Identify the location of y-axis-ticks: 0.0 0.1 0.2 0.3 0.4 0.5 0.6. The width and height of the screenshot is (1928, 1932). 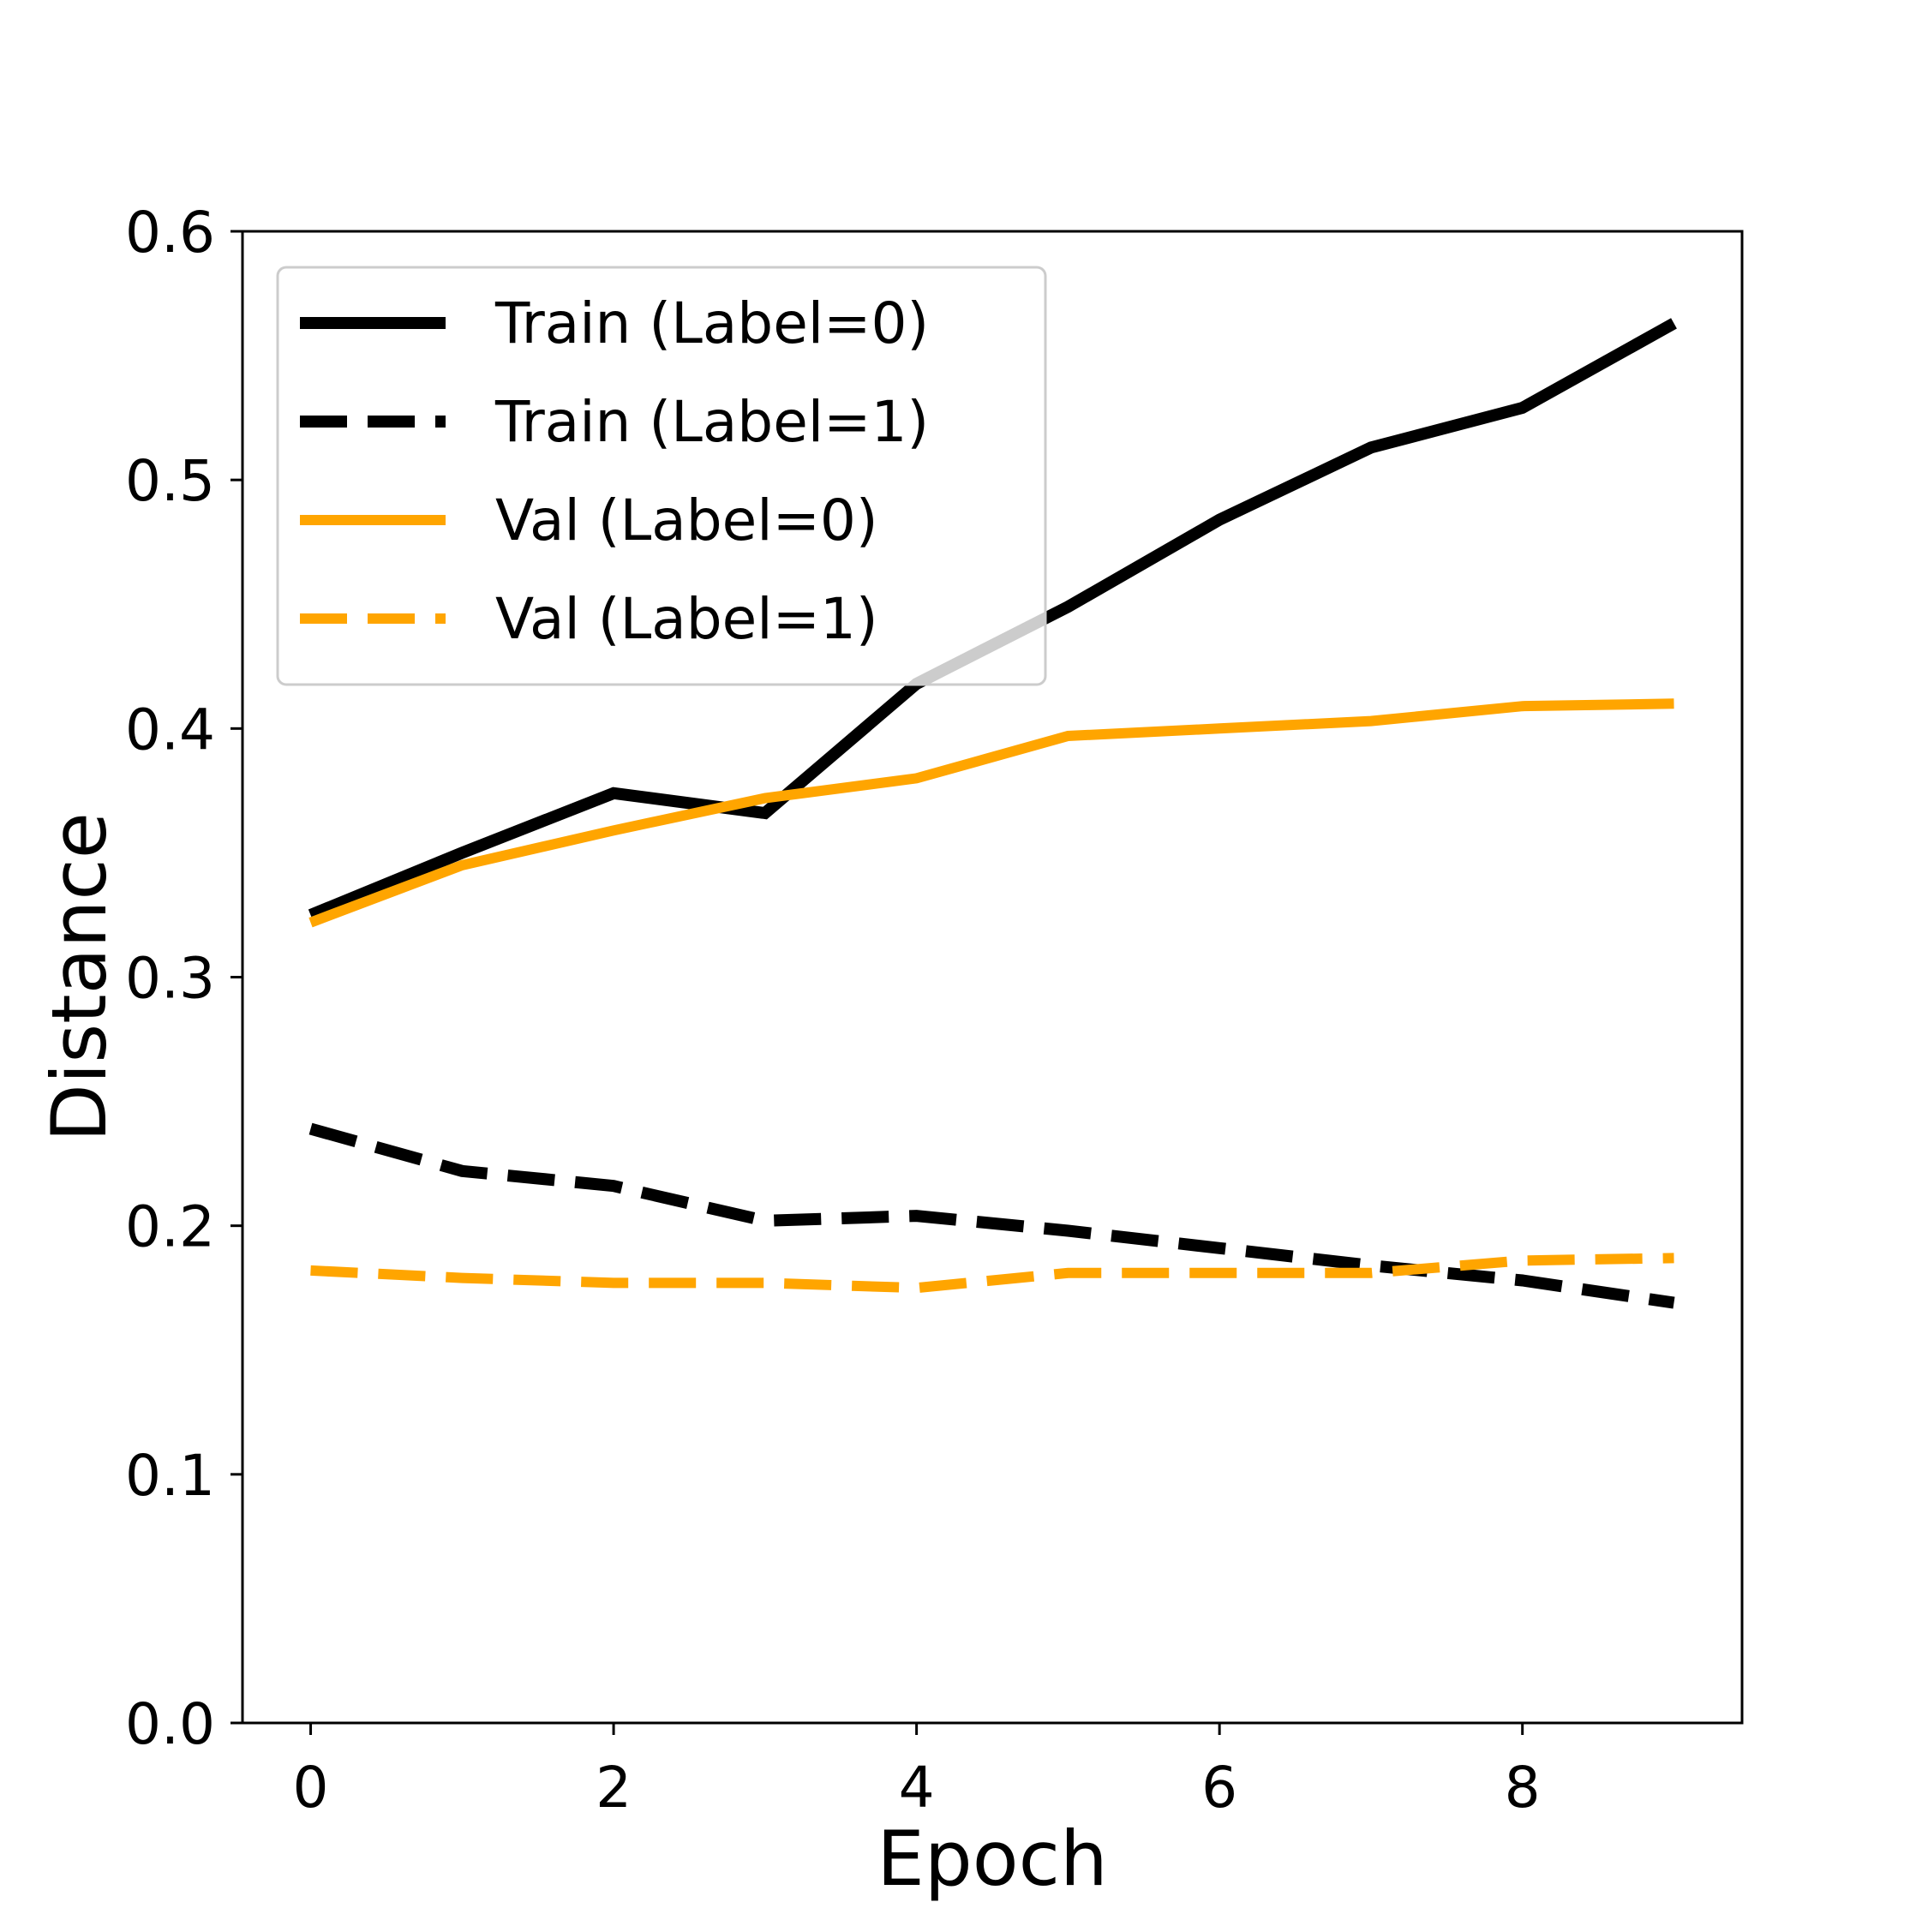
(183, 978).